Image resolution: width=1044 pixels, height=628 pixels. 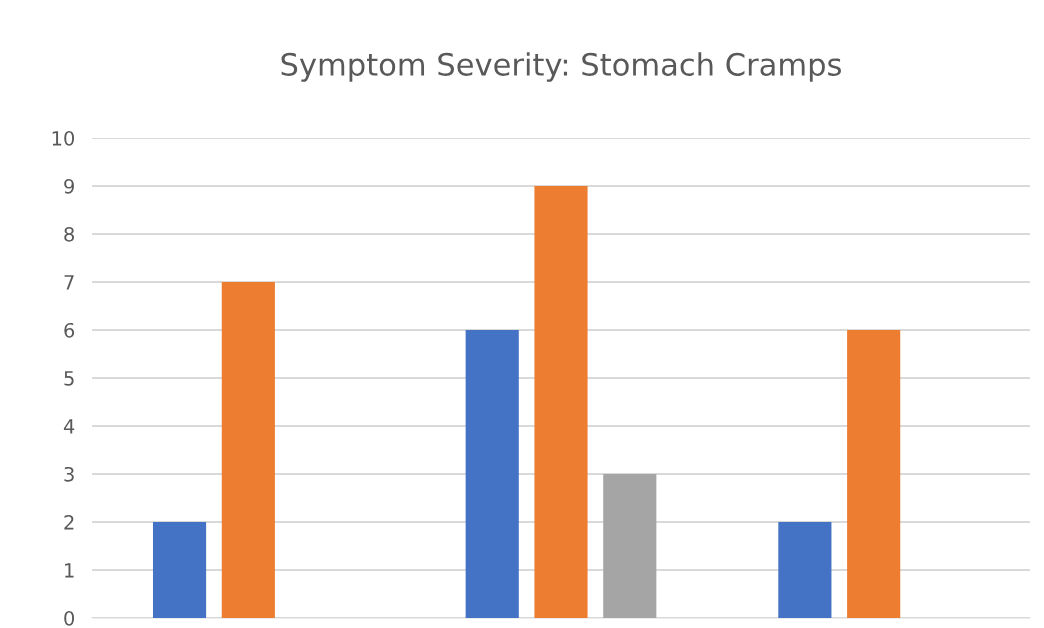 What do you see at coordinates (69, 618) in the screenshot?
I see `y-tick-label: 0` at bounding box center [69, 618].